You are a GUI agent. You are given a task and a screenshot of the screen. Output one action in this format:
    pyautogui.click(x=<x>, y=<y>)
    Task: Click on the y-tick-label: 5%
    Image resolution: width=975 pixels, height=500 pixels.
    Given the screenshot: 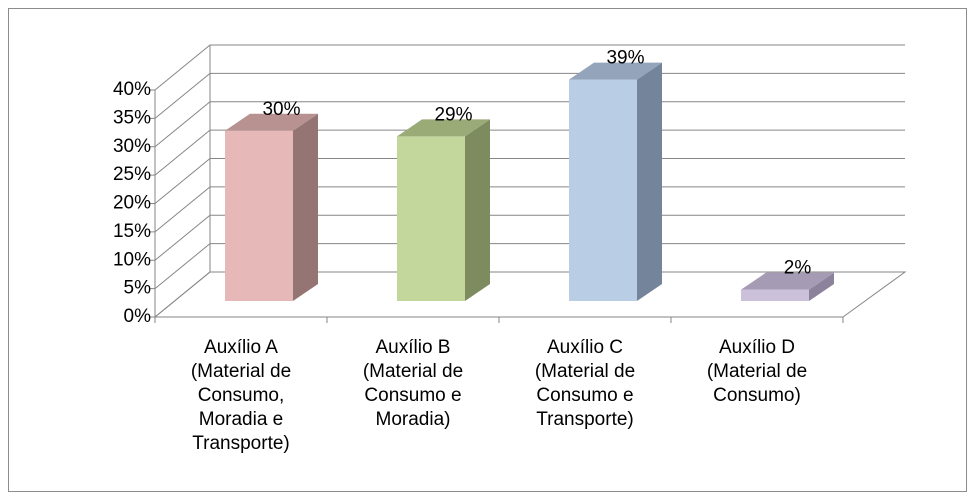 What is the action you would take?
    pyautogui.click(x=138, y=288)
    